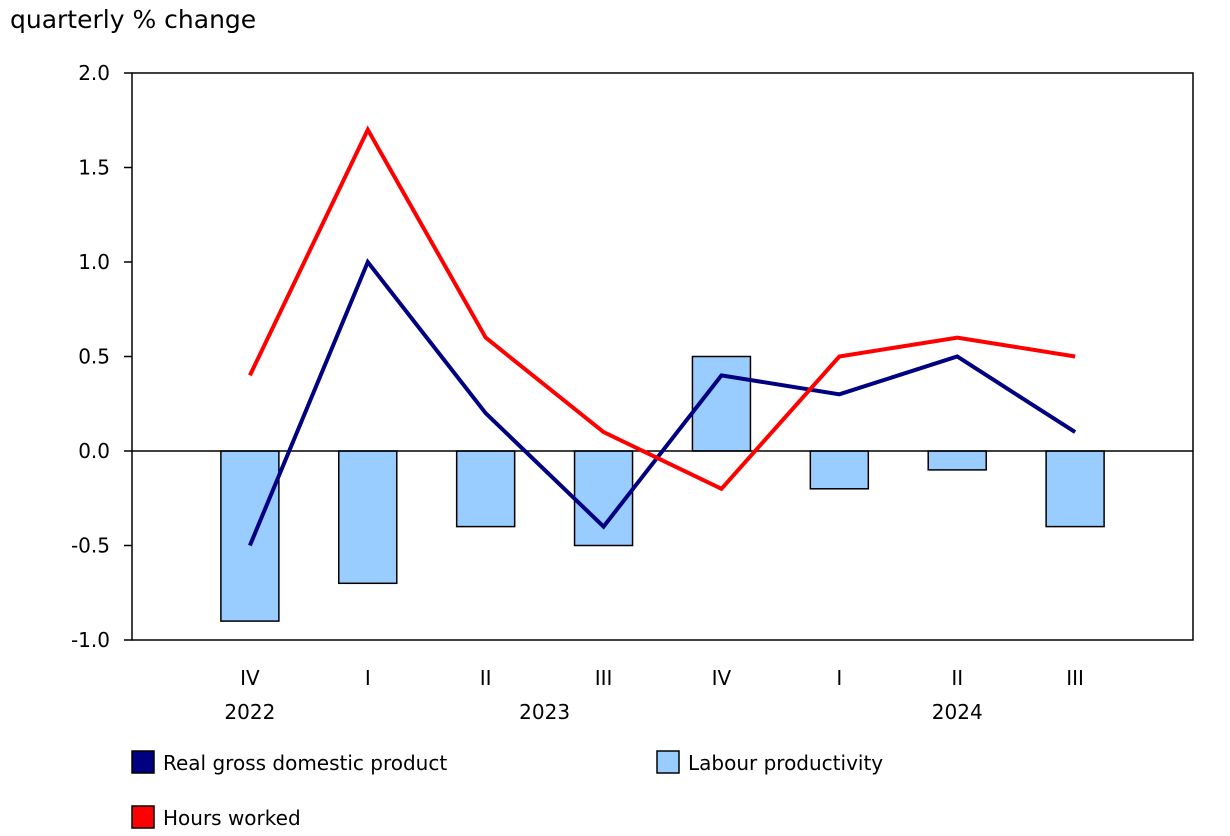 This screenshot has height=836, width=1230. What do you see at coordinates (94, 262) in the screenshot?
I see `y-tick-label: 1.0` at bounding box center [94, 262].